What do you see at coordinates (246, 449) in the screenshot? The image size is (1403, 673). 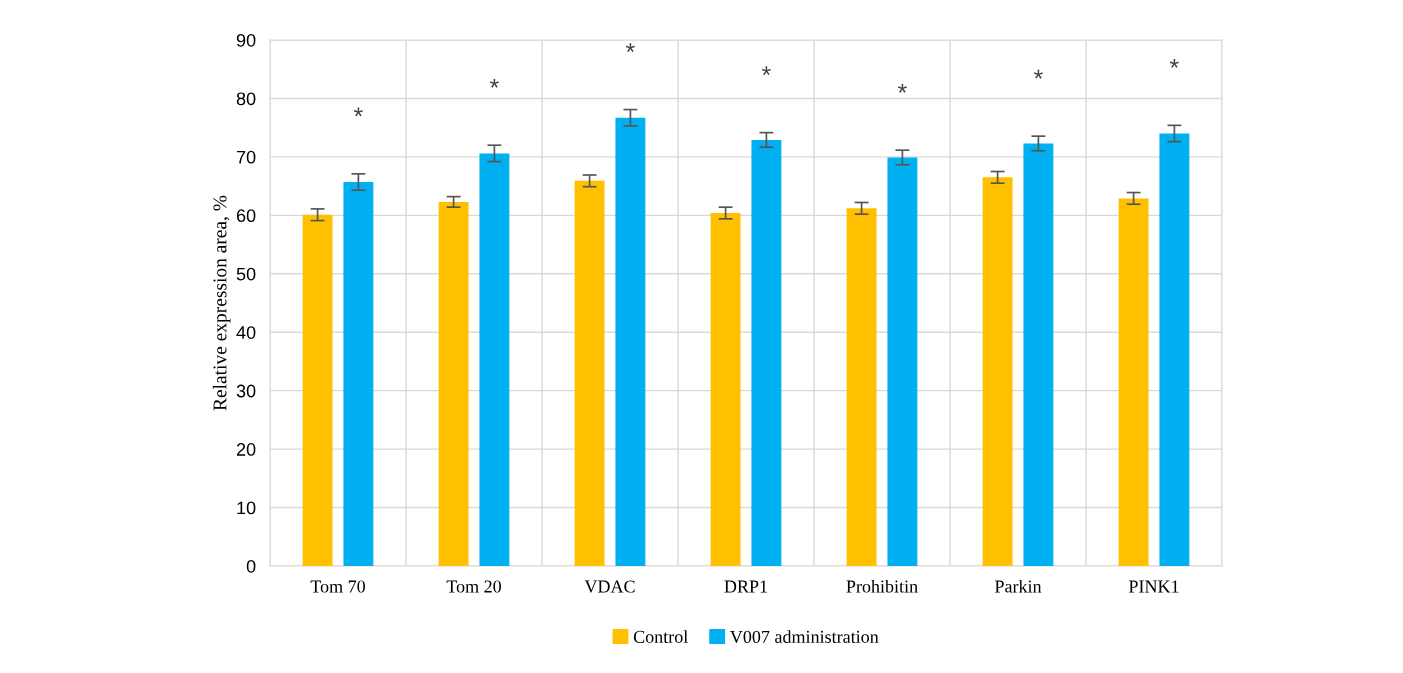 I see `y-tick-label: 20` at bounding box center [246, 449].